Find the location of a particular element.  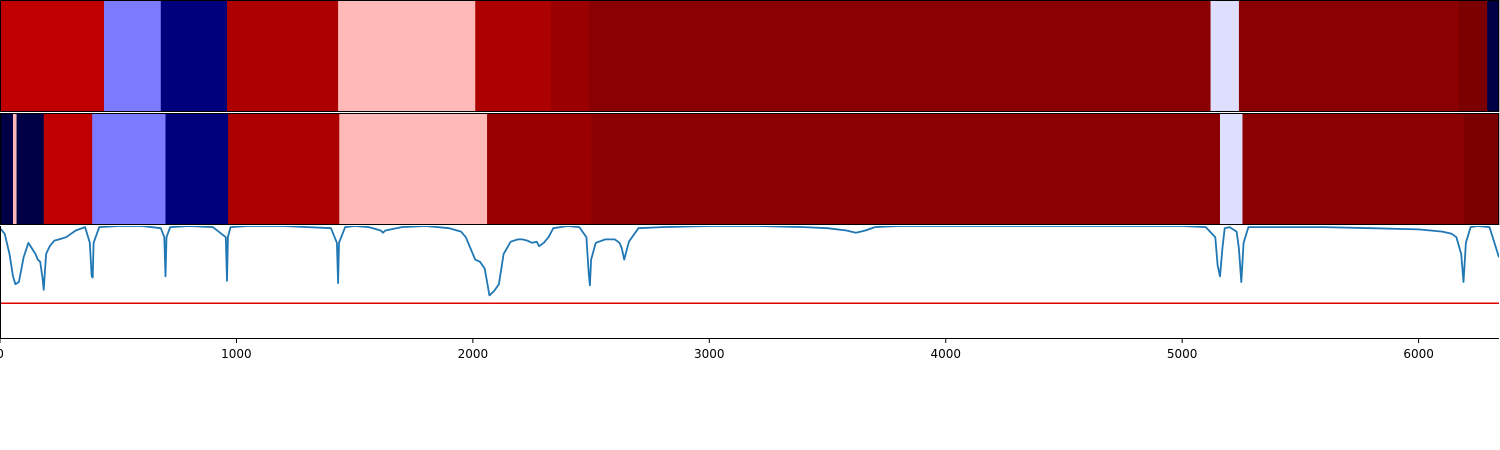

x-axis: 0 1000 2000 3000 4000 5000 6000 is located at coordinates (717, 349).